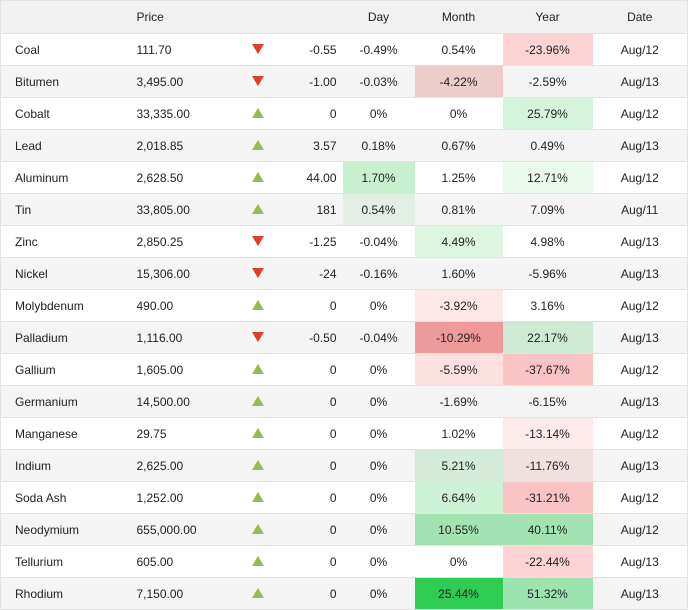 The image size is (688, 610). Describe the element at coordinates (180, 337) in the screenshot. I see `price-cell: 1,116.00` at that location.